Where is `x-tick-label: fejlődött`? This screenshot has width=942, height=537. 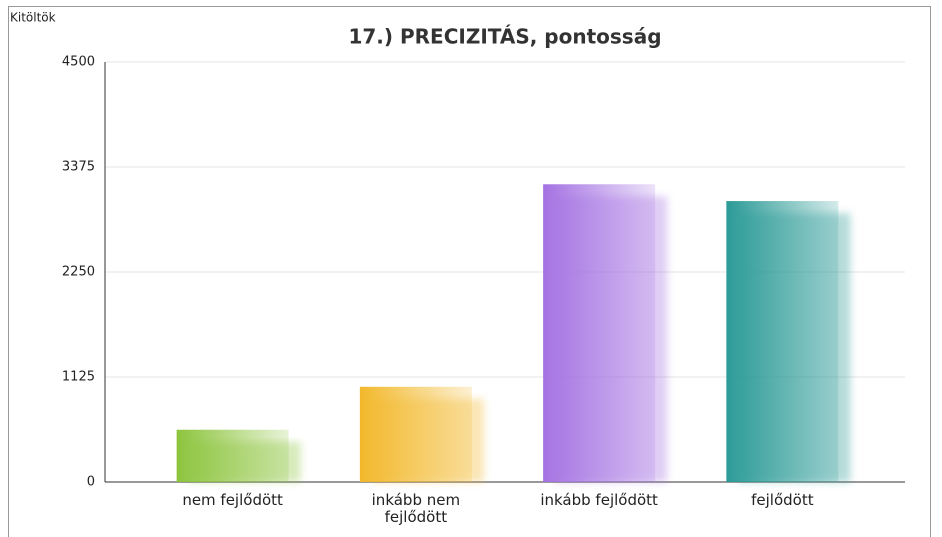 x-tick-label: fejlődött is located at coordinates (782, 500).